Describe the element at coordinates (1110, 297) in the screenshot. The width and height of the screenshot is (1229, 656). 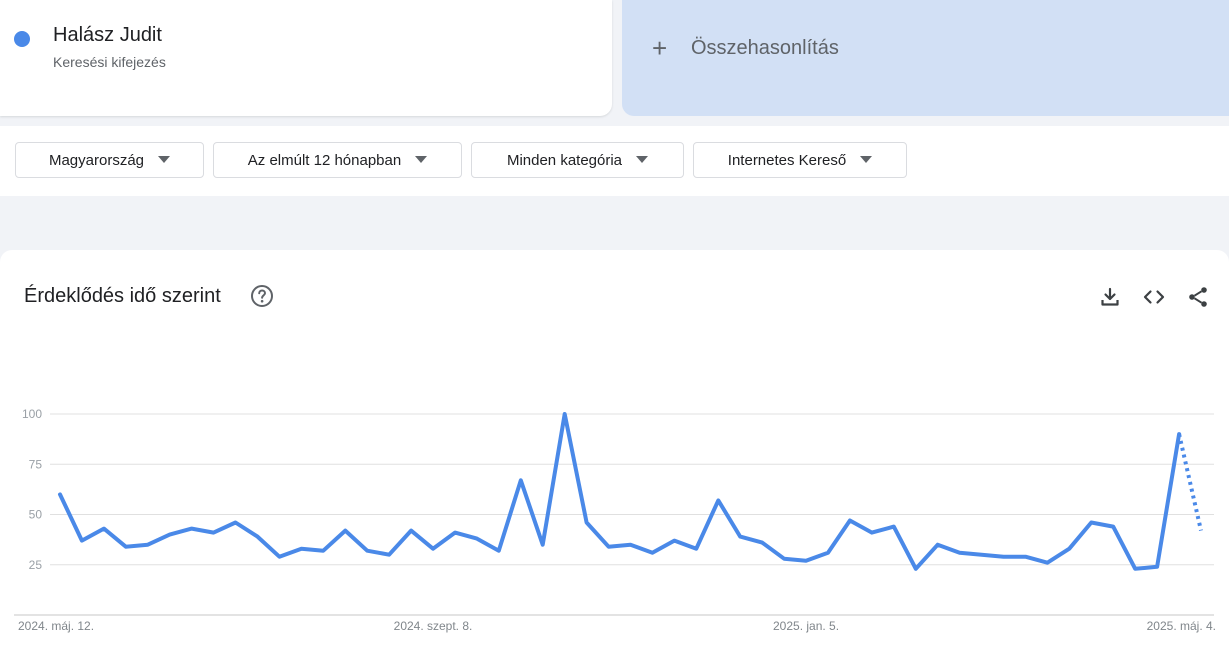
I see `download-icon` at that location.